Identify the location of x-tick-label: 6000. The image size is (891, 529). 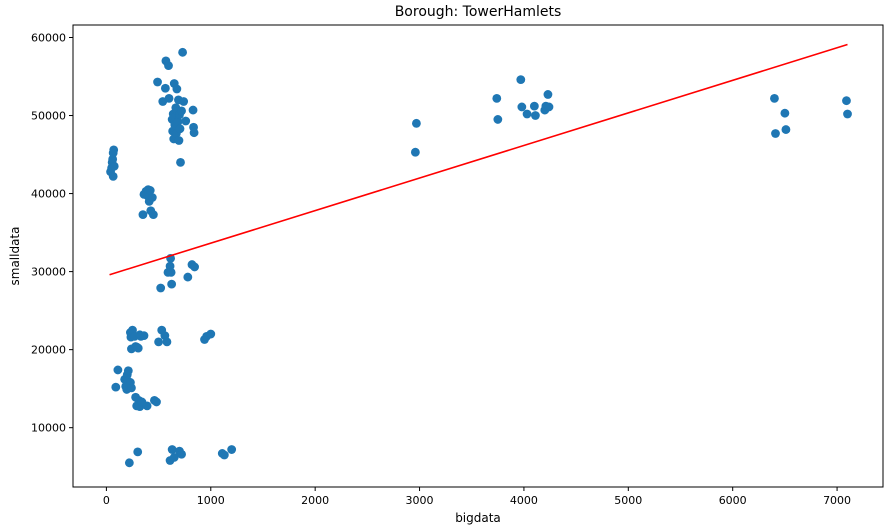
(733, 500).